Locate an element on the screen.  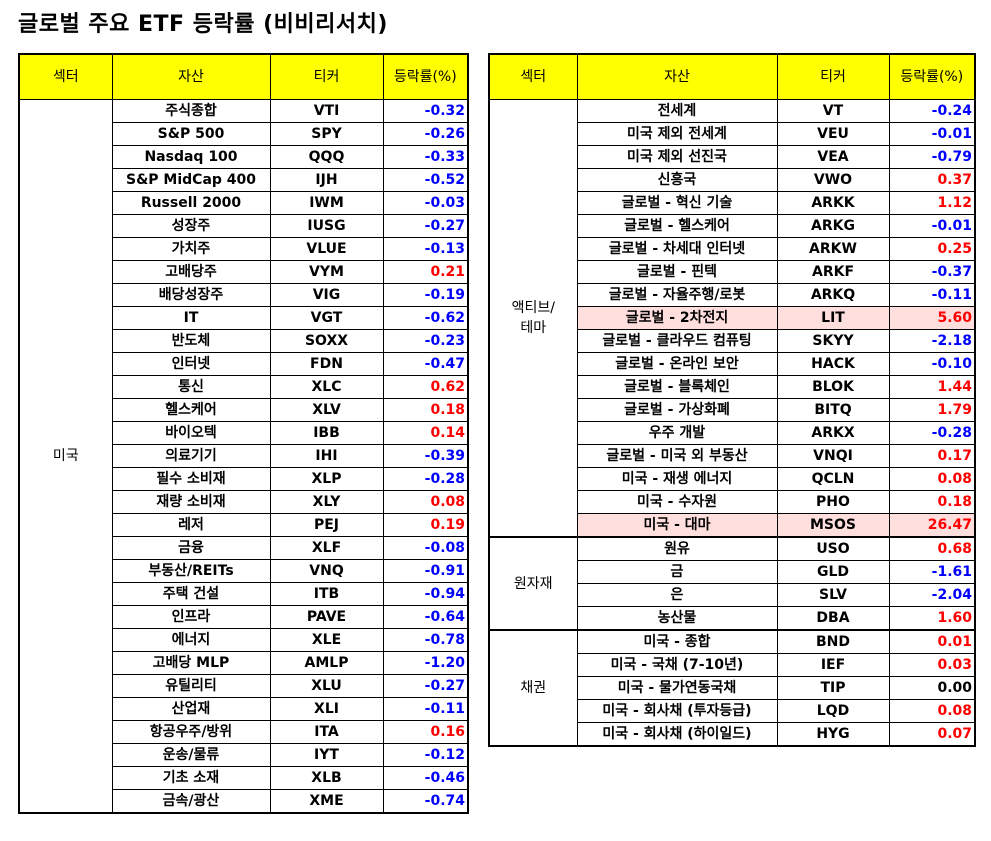
ticker-cell: PHO is located at coordinates (833, 502).